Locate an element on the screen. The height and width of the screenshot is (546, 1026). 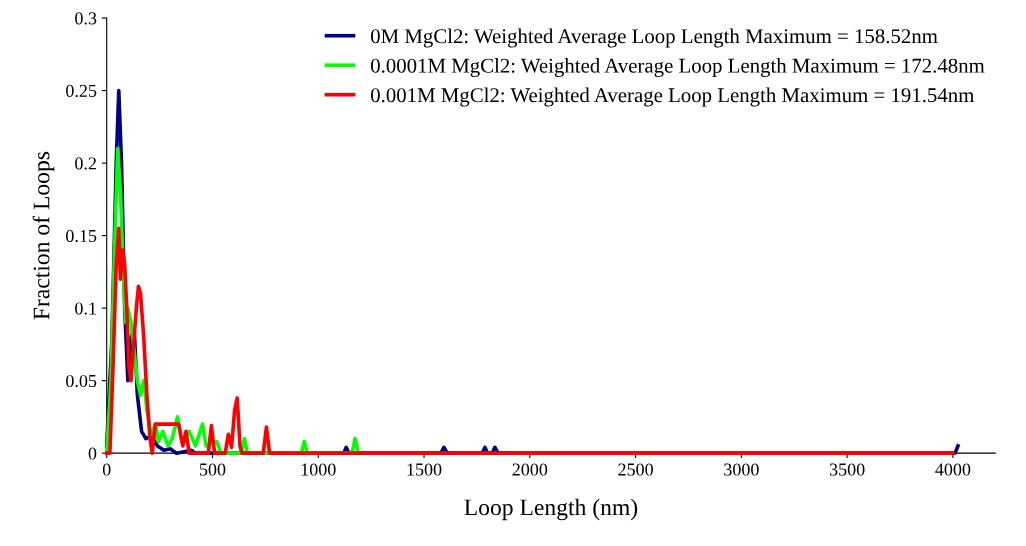
x-tick-label: 4000 is located at coordinates (953, 469).